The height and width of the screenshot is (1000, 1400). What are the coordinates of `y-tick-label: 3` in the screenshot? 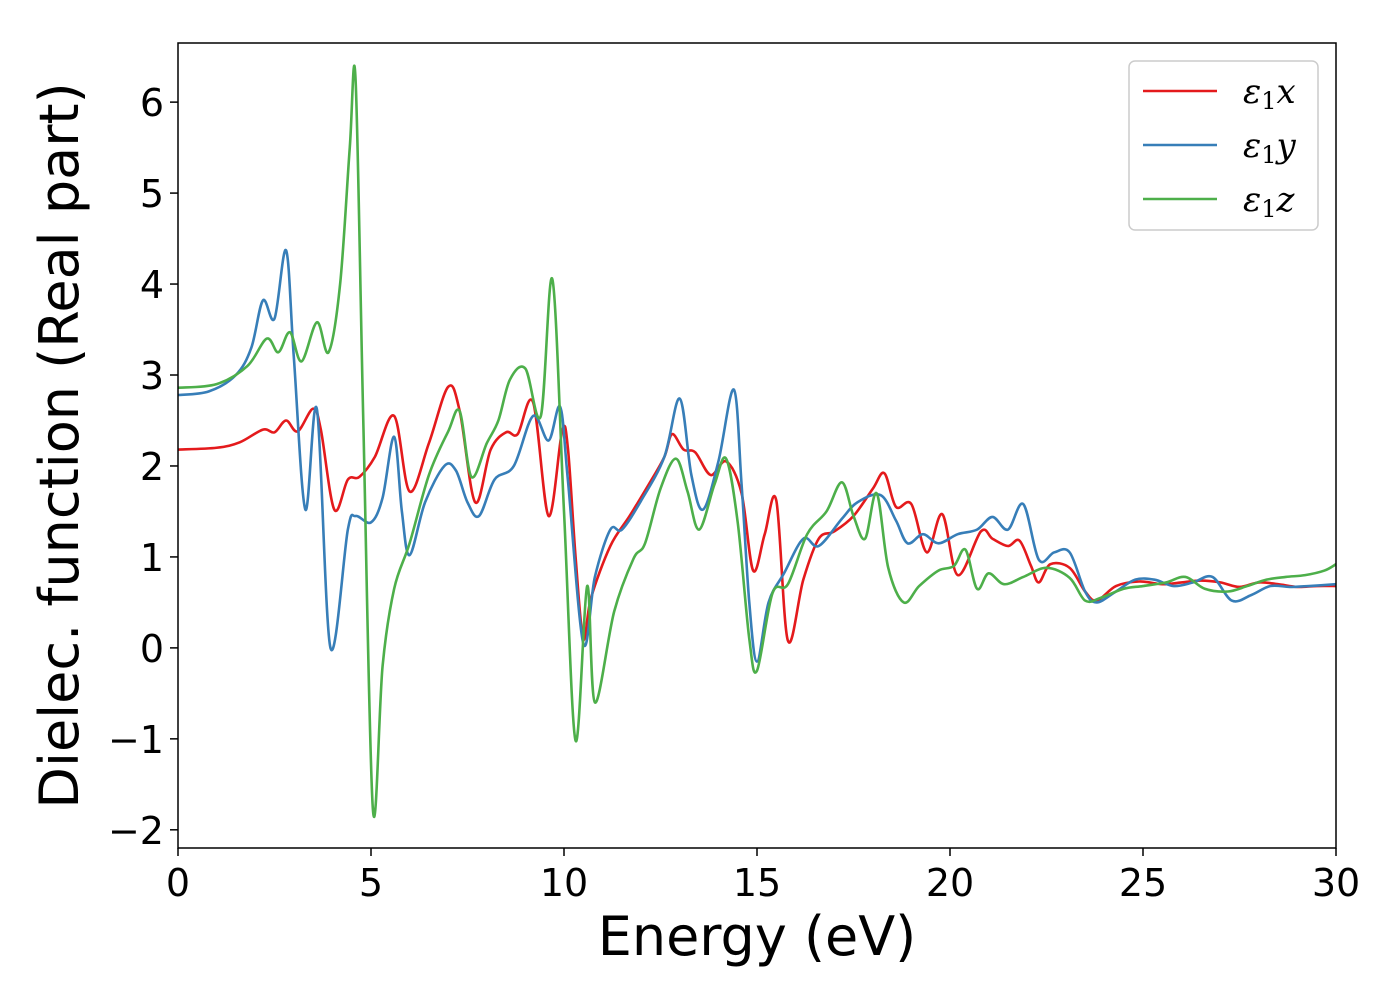 It's located at (152, 376).